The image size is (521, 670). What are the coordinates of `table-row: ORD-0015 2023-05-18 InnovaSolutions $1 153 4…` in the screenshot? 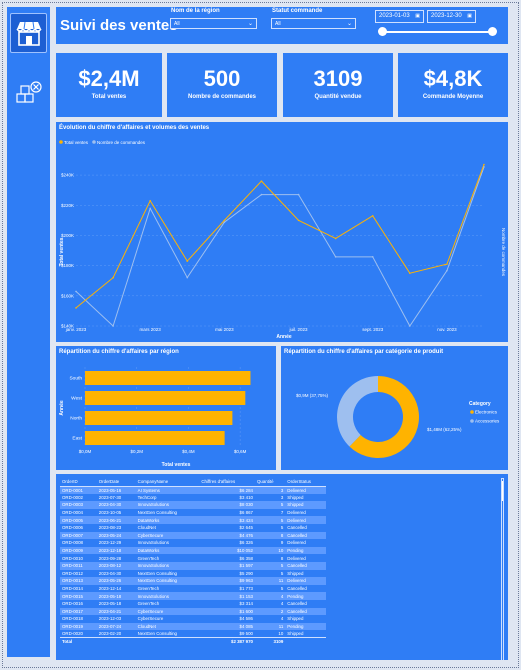 It's located at (193, 596).